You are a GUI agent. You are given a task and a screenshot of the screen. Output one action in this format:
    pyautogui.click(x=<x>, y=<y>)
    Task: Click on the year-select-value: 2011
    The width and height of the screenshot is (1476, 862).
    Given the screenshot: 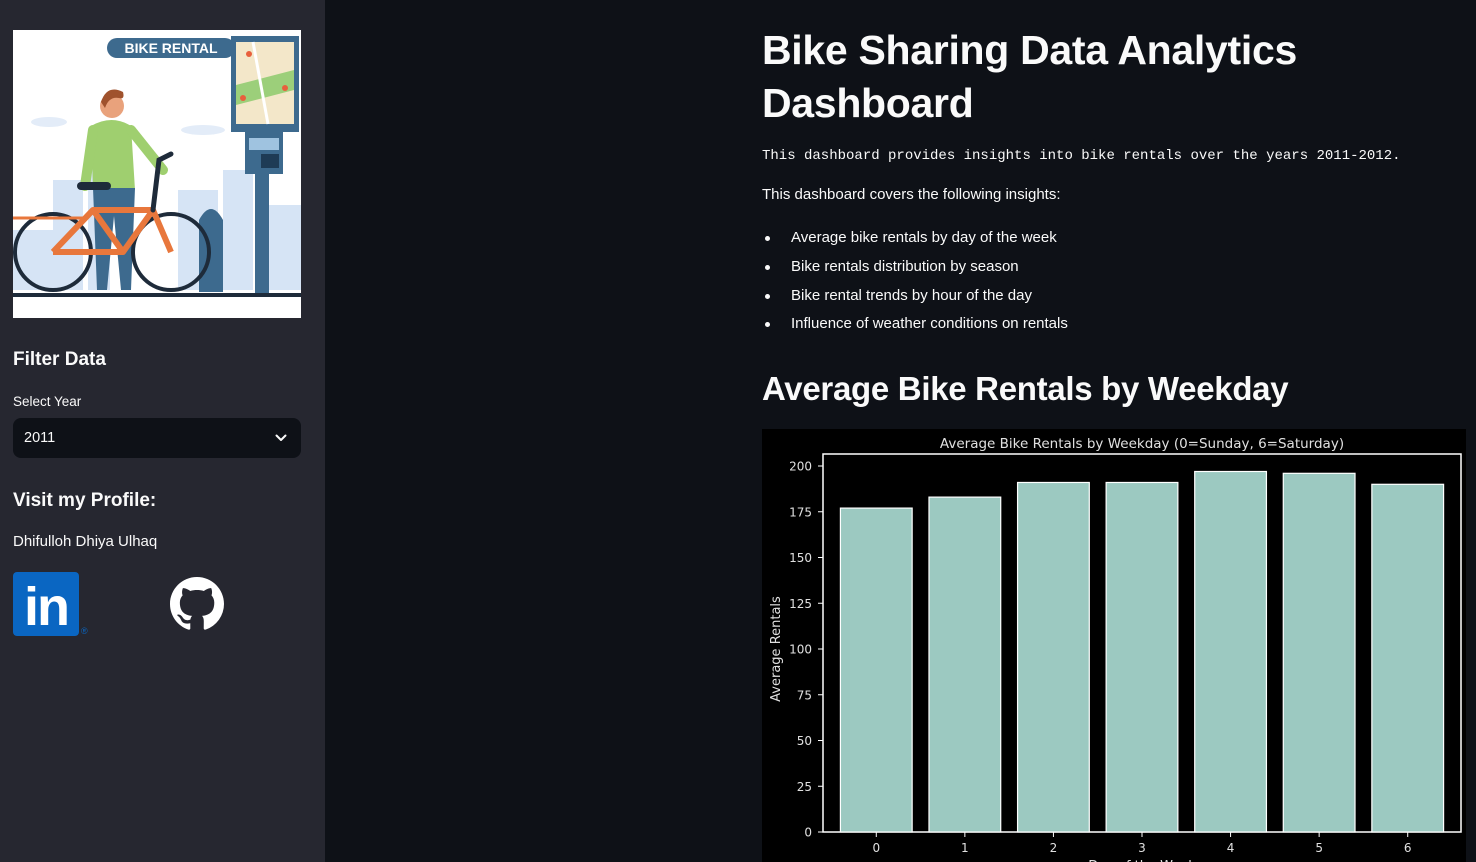 What is the action you would take?
    pyautogui.click(x=40, y=438)
    